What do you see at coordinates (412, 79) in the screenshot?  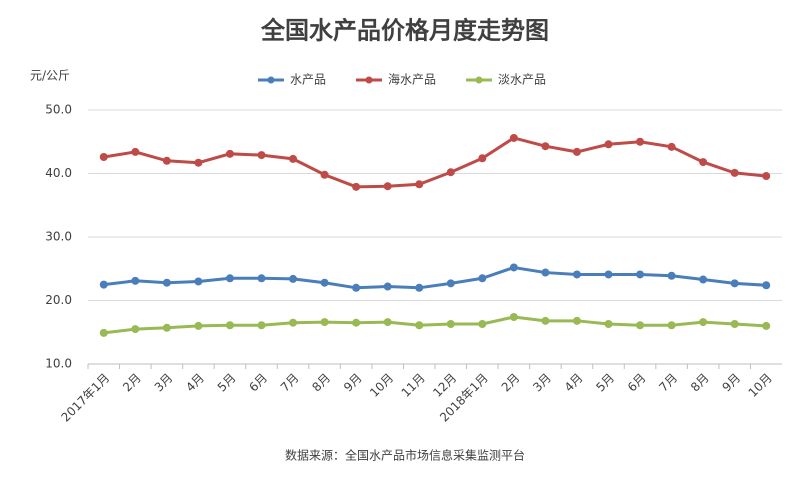 I see `legend-label: 海水产品` at bounding box center [412, 79].